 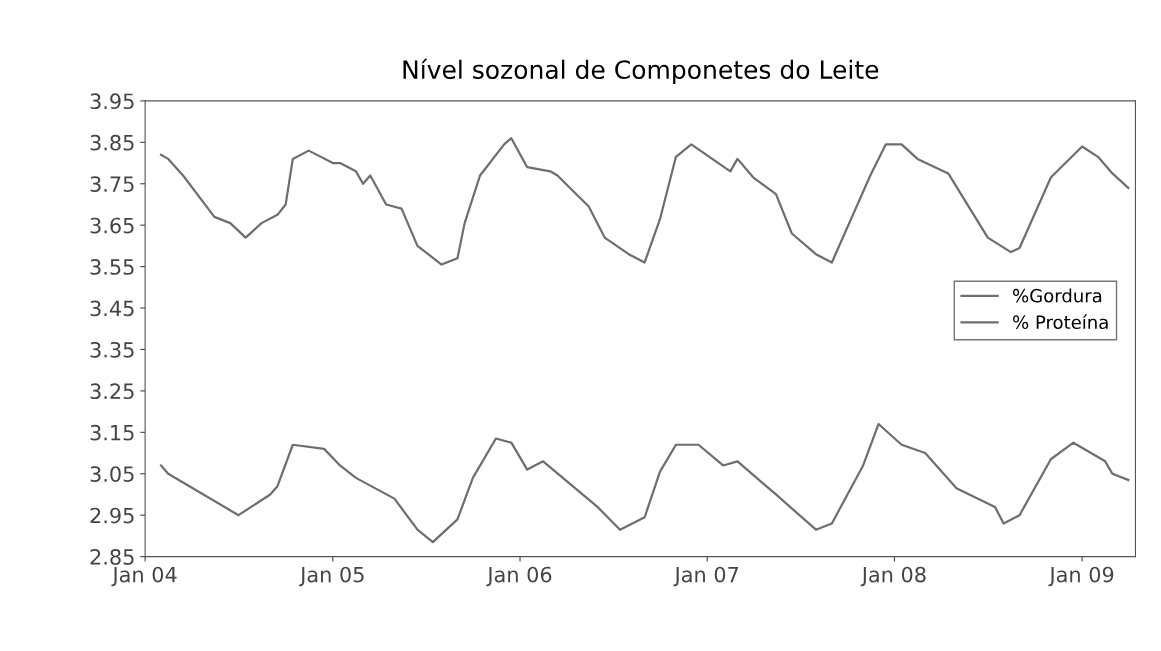 I want to click on legend-label: % Proteína, so click(x=1060, y=322).